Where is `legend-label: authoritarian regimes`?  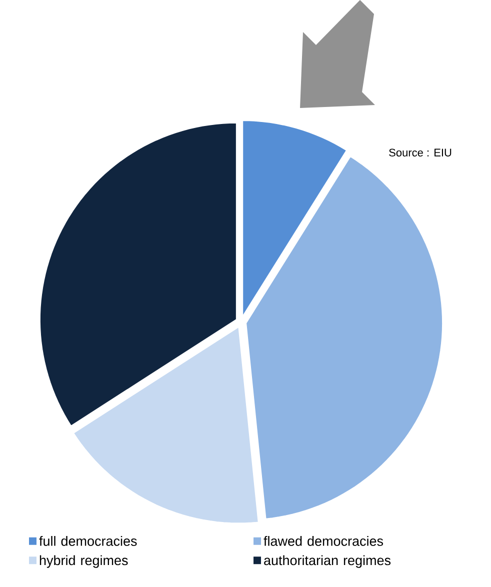
legend-label: authoritarian regimes is located at coordinates (327, 561).